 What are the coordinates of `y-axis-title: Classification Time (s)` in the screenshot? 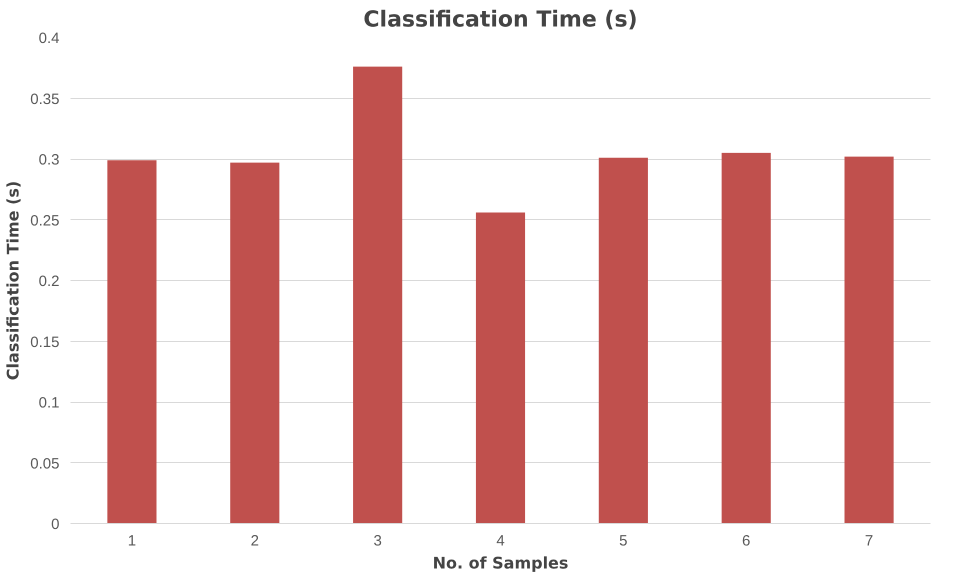 It's located at (12, 280).